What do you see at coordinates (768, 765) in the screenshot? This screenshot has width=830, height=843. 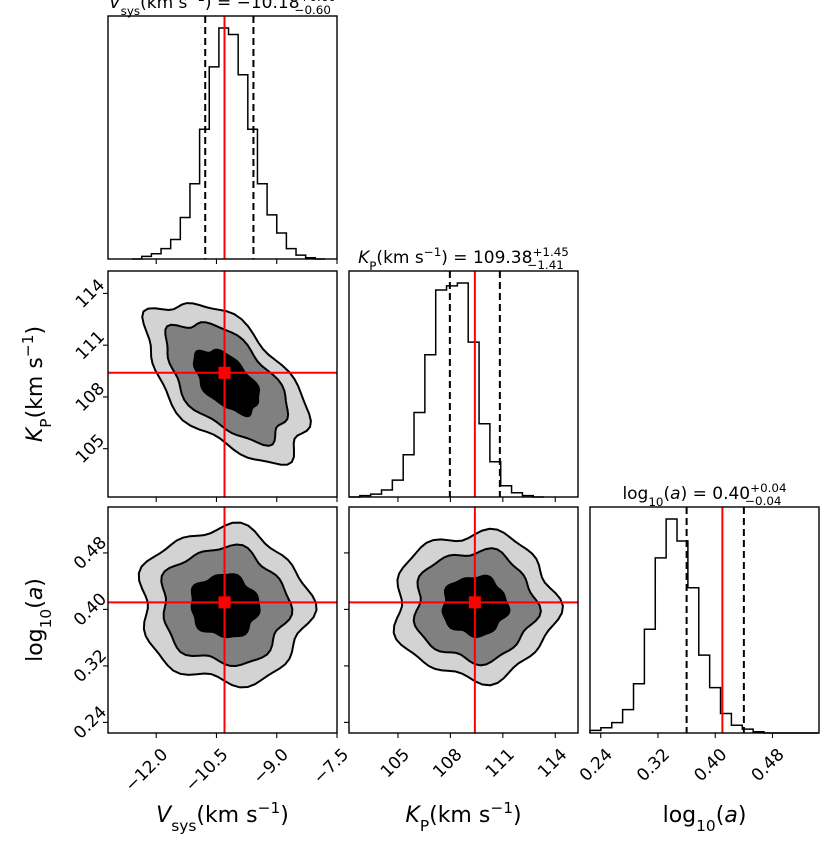 I see `x-tick-label-loga: 0.48` at bounding box center [768, 765].